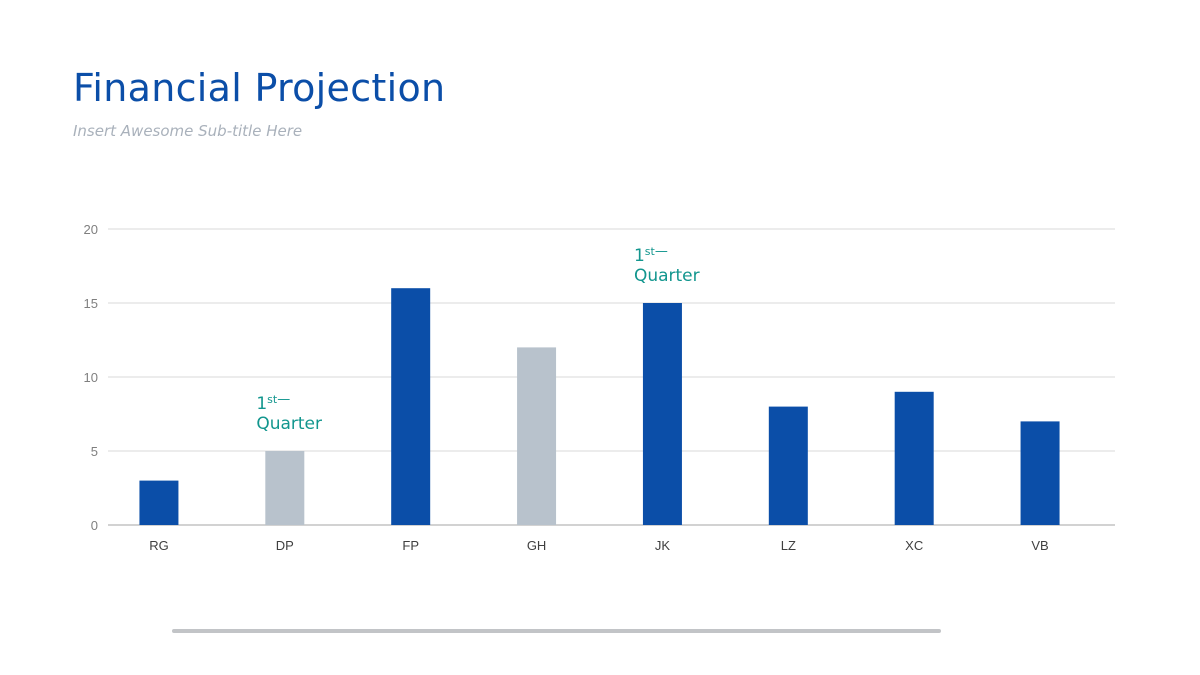  I want to click on bar-dp, so click(285, 488).